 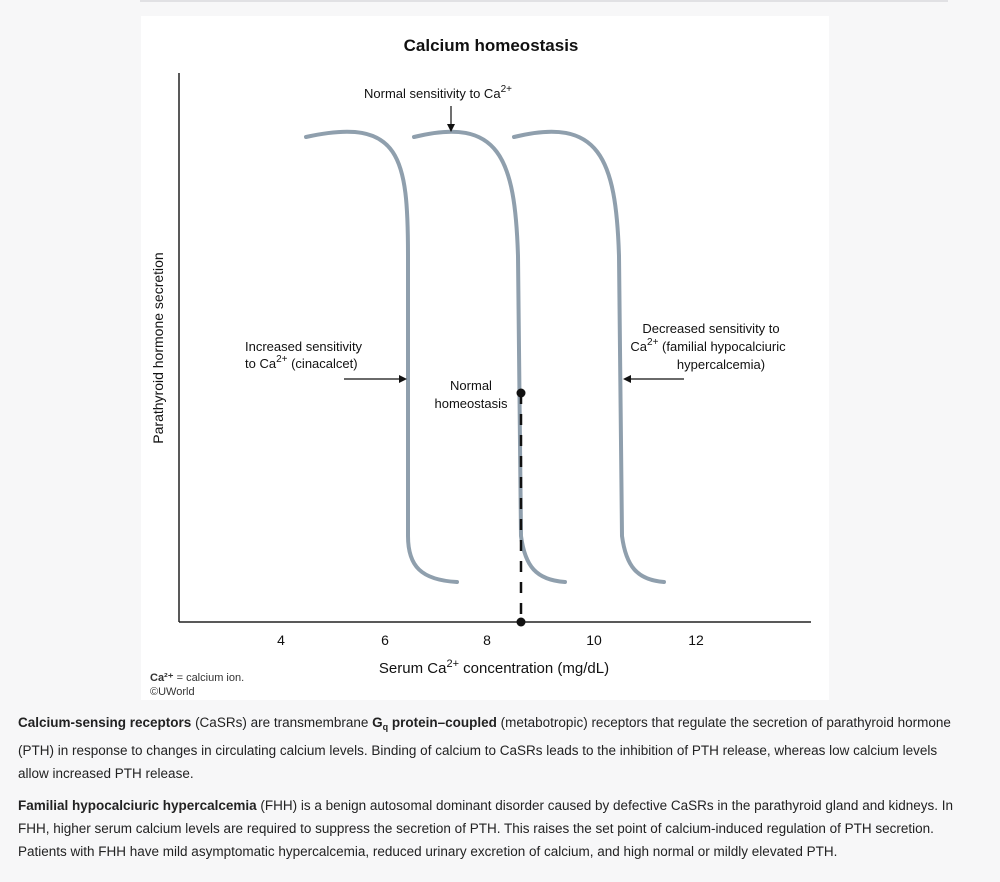 What do you see at coordinates (304, 346) in the screenshot?
I see `annotation-increased-sensitivity-line1: Increased sensitivity` at bounding box center [304, 346].